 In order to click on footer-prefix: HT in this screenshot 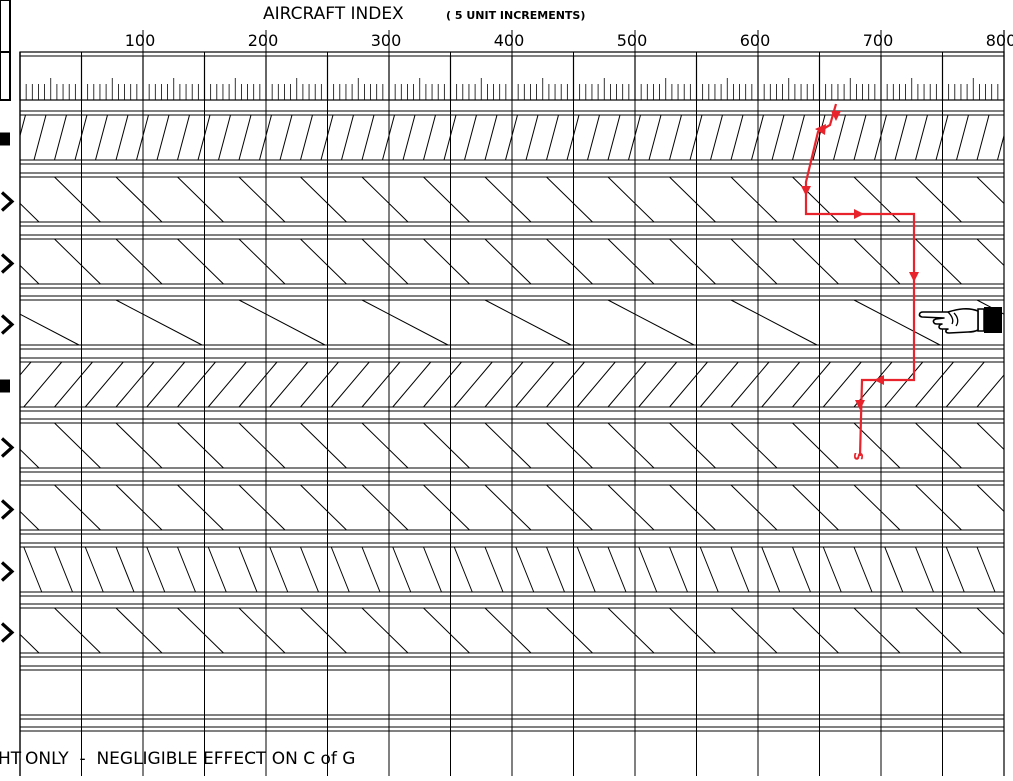, I will do `click(11, 759)`.